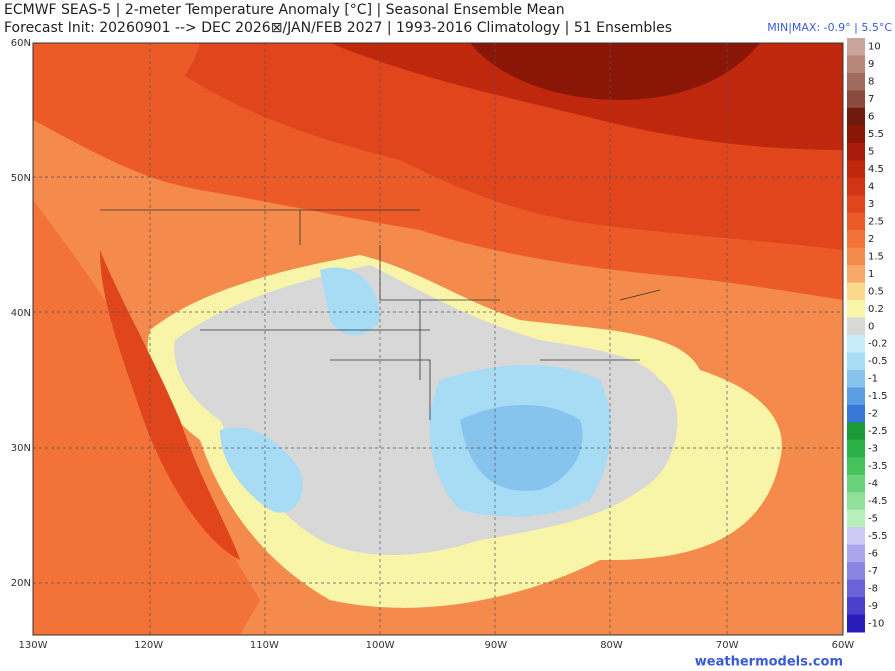  What do you see at coordinates (876, 169) in the screenshot?
I see `colorbar-label: 4.5` at bounding box center [876, 169].